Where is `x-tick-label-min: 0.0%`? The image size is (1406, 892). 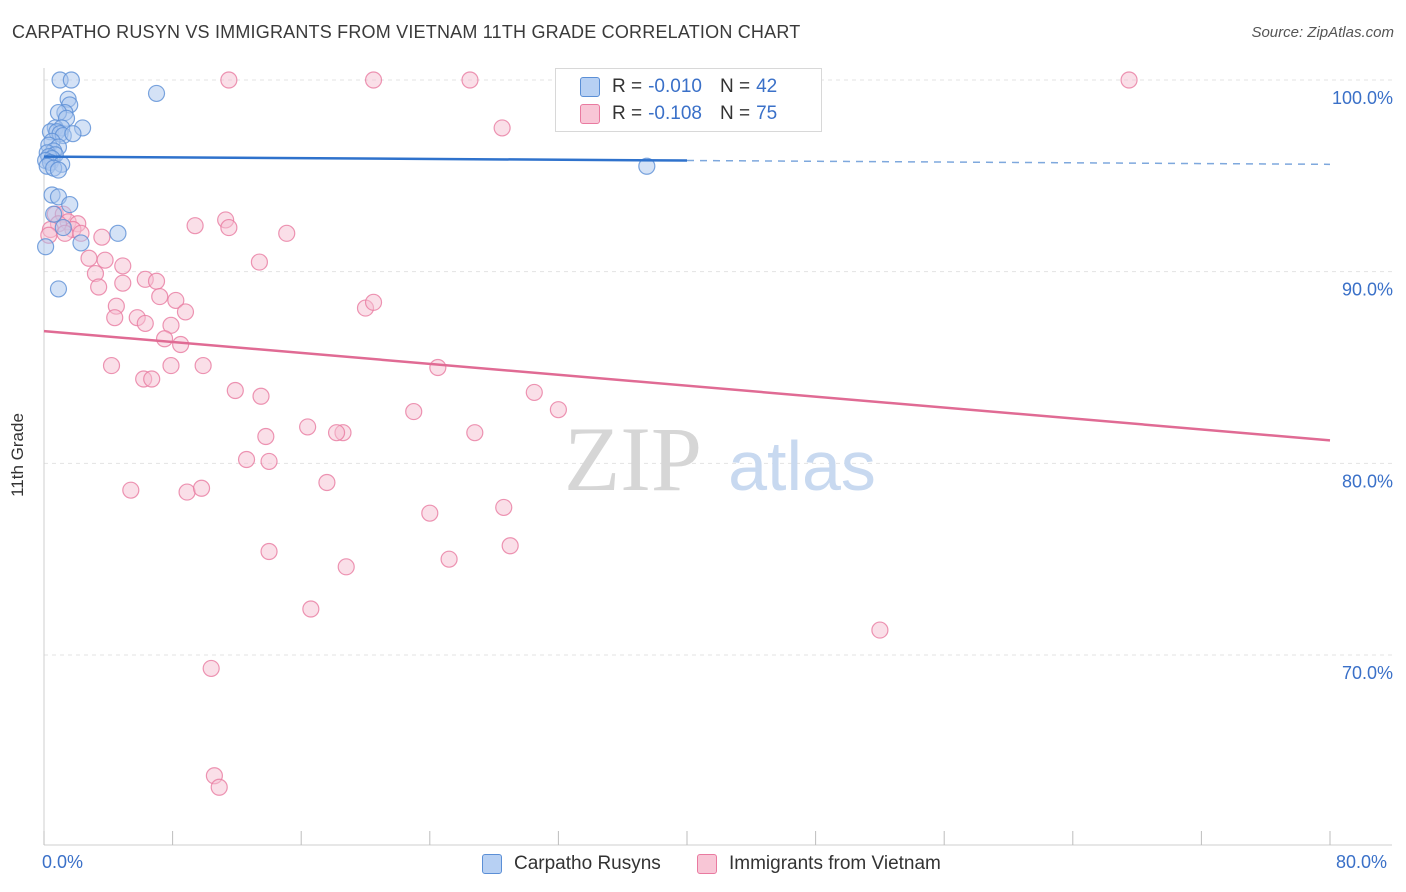
x-tick-label-min: 0.0% is located at coordinates (63, 862).